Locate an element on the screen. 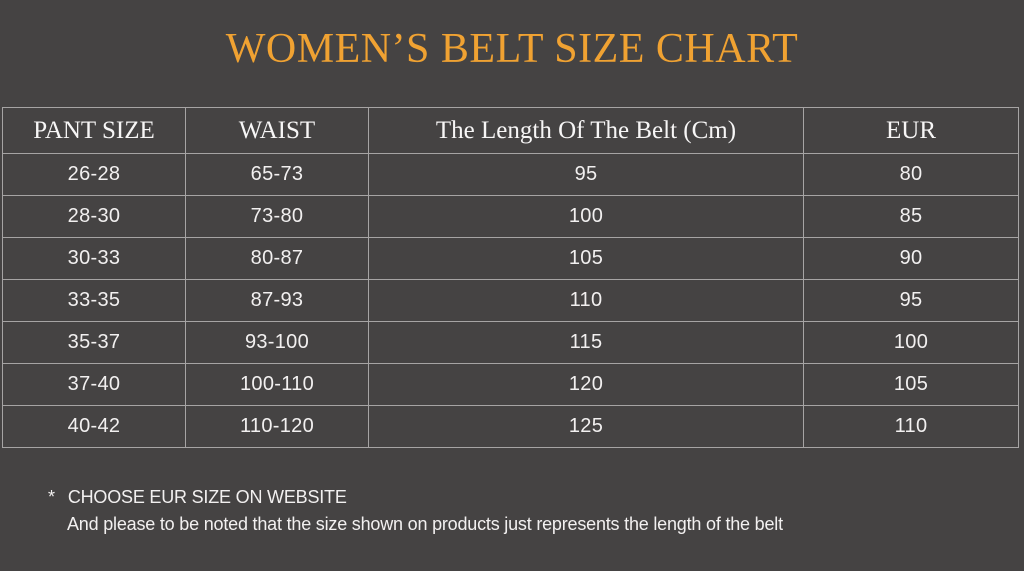 This screenshot has width=1024, height=571. table-cell: 40-42 is located at coordinates (94, 426).